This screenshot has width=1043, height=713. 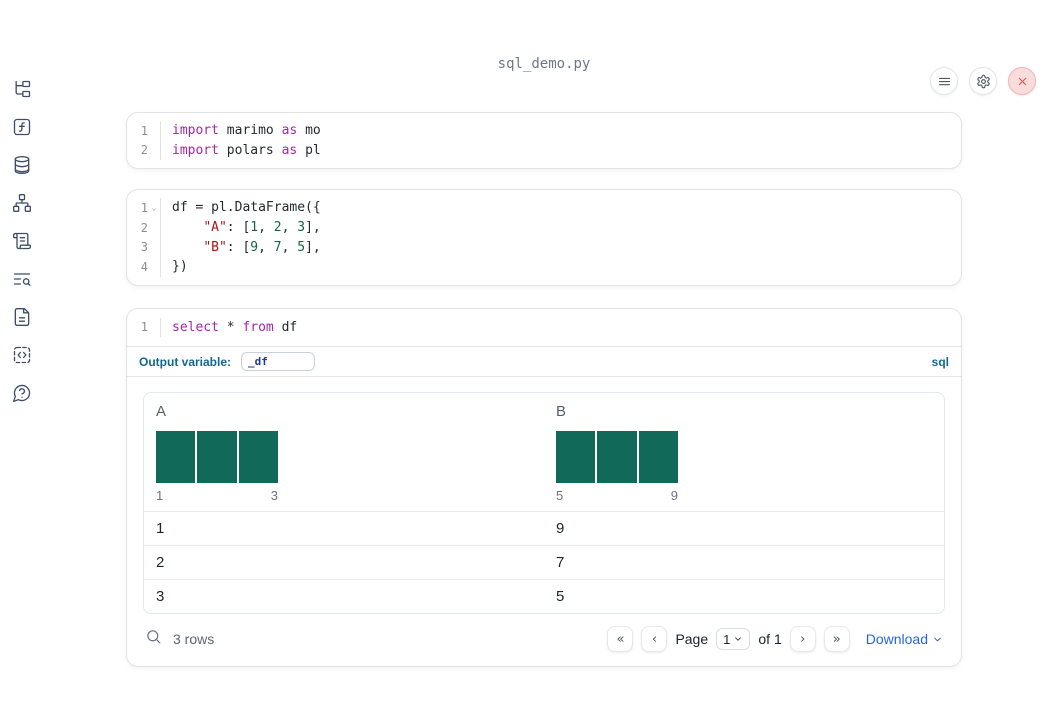 I want to click on code-editor: 1 import marimo as mo 2 import polars as pl, so click(x=544, y=140).